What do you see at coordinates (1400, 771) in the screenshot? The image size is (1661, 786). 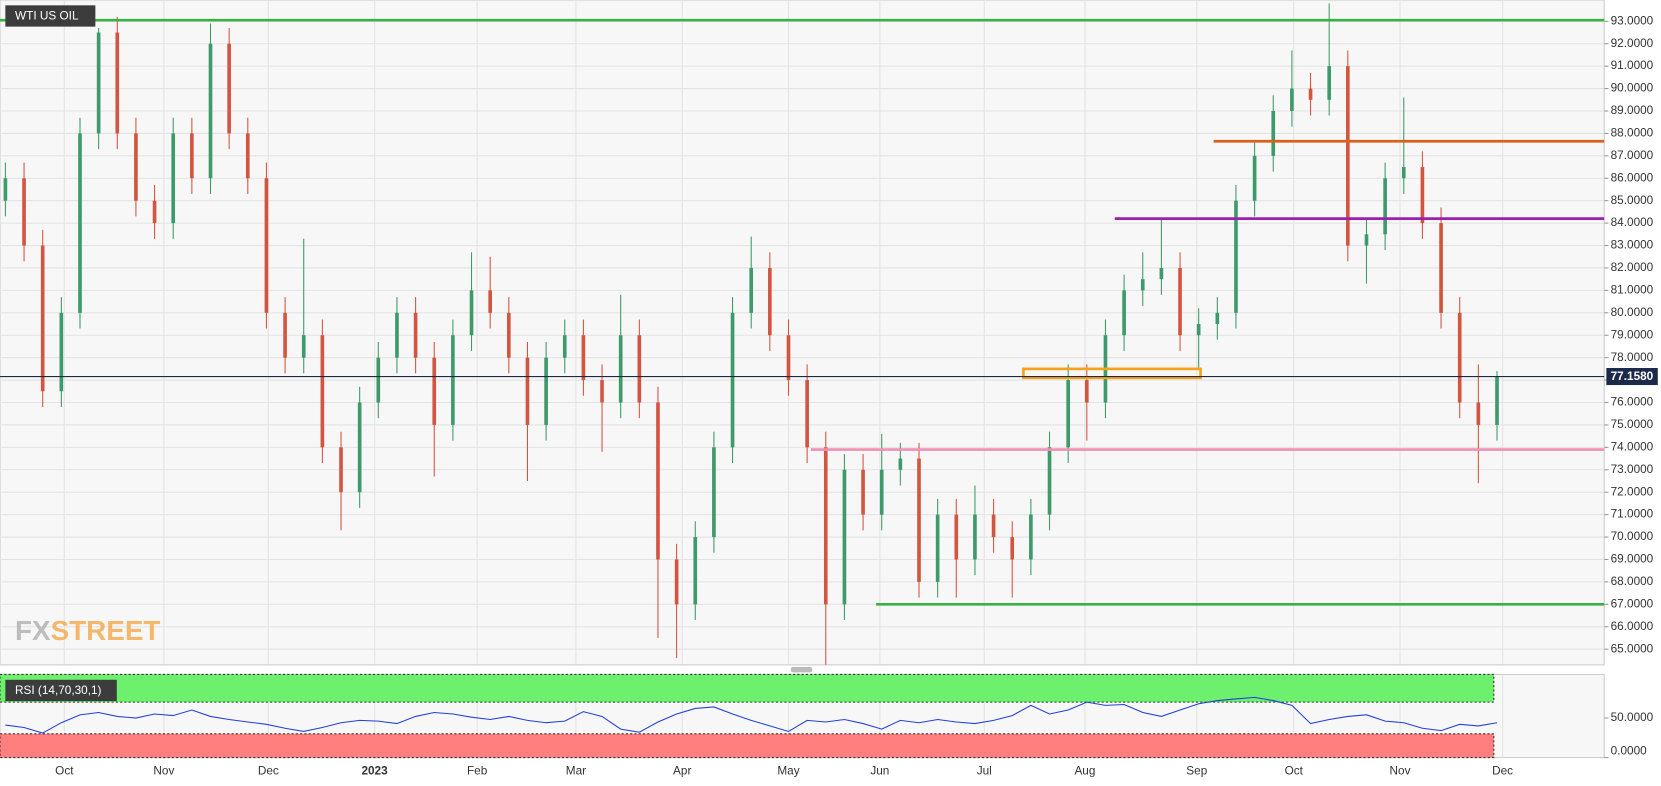 I see `x-tick-label: Nov` at bounding box center [1400, 771].